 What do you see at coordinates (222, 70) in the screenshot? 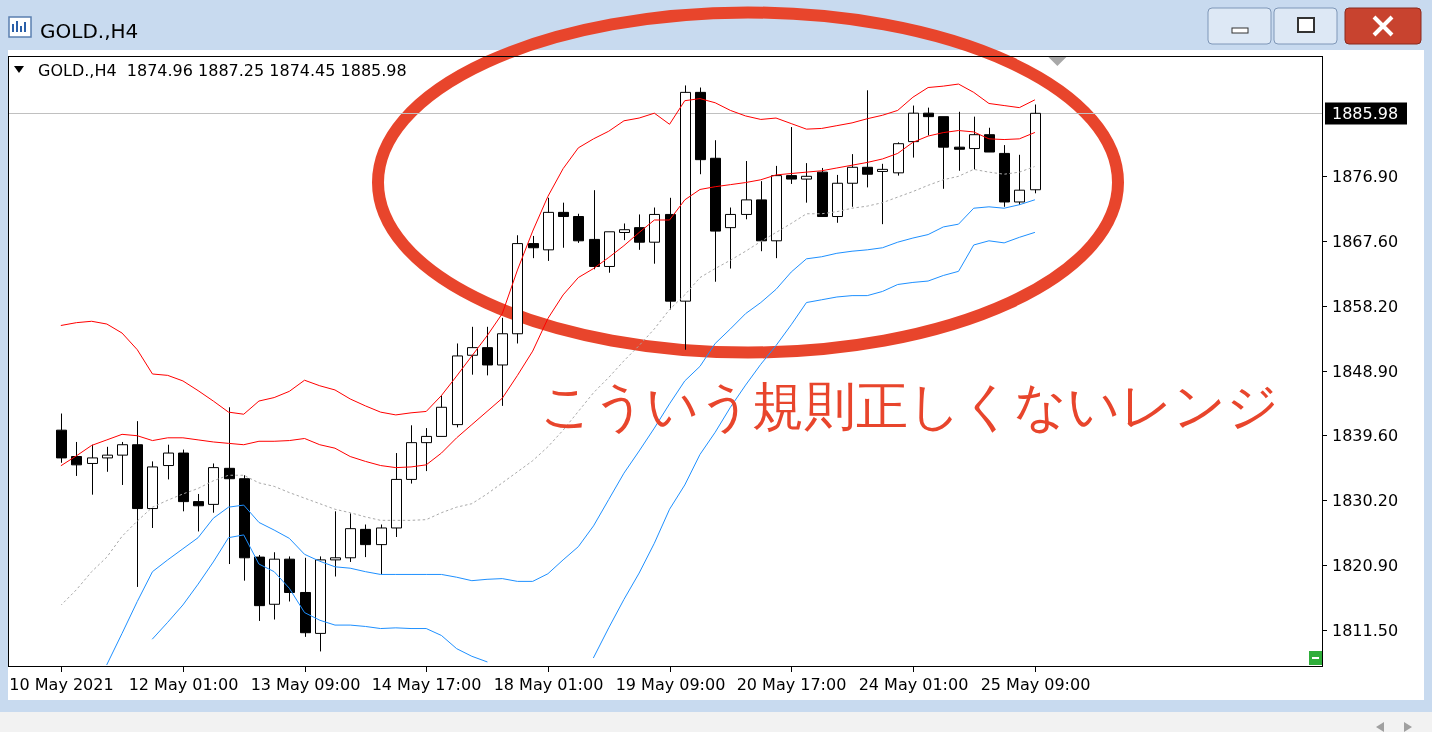
I see `chart-subtitle: GOLD.,H4 1874.96 1887.25 1874.45 1885.98` at bounding box center [222, 70].